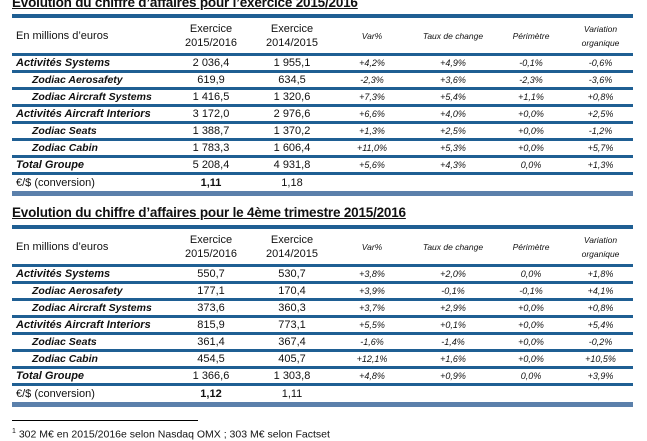 The width and height of the screenshot is (647, 441). What do you see at coordinates (372, 131) in the screenshot?
I see `cell-value: +1,3%` at bounding box center [372, 131].